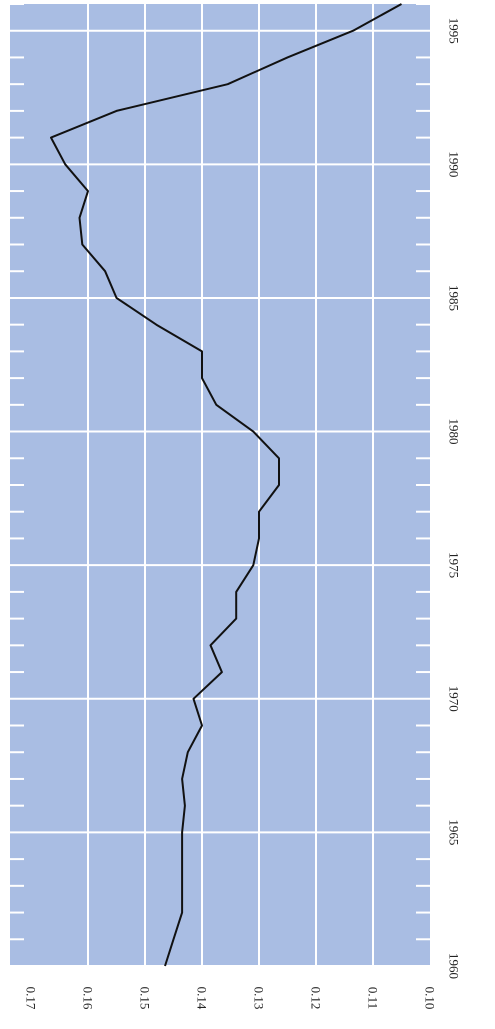 The height and width of the screenshot is (1029, 495). I want to click on y-tick-labels: 0.10 0.11 0.12 0.13 0.14 0.15 0.16 0.17, so click(231, 998).